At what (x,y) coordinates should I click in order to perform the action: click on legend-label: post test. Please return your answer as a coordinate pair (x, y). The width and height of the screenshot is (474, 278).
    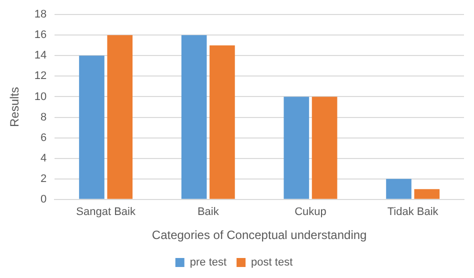
    Looking at the image, I should click on (272, 262).